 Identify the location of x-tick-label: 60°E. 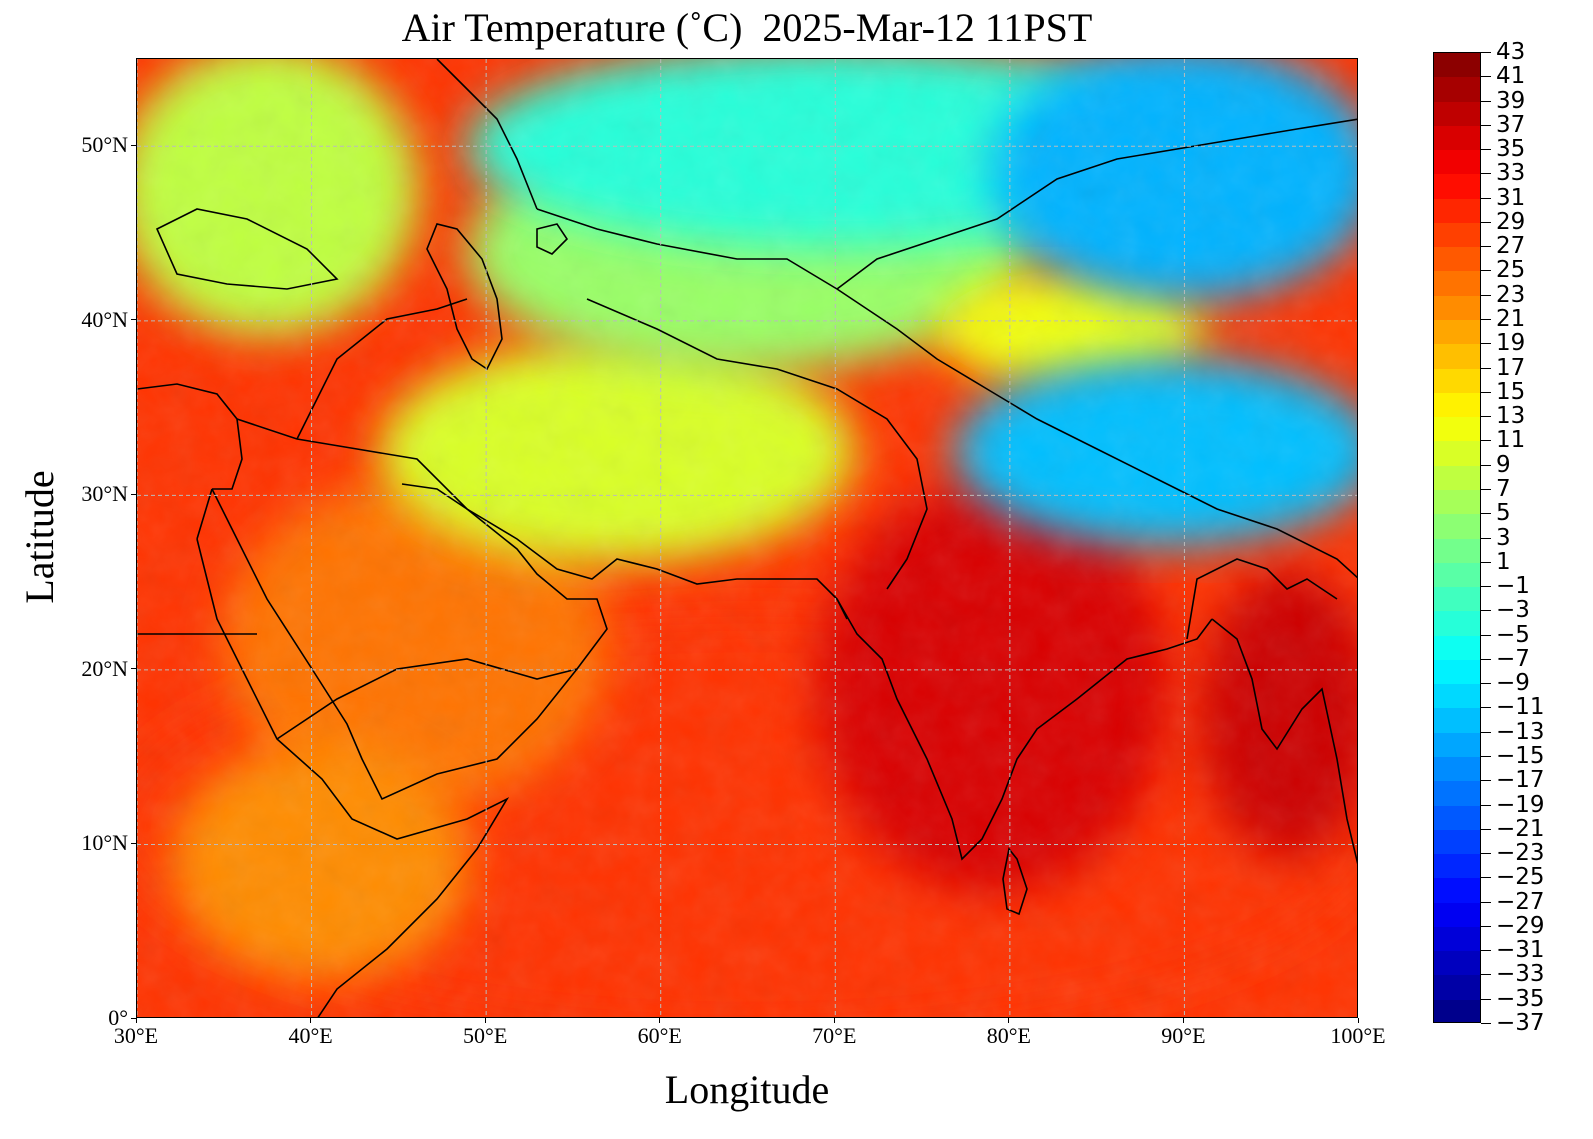
(659, 1035).